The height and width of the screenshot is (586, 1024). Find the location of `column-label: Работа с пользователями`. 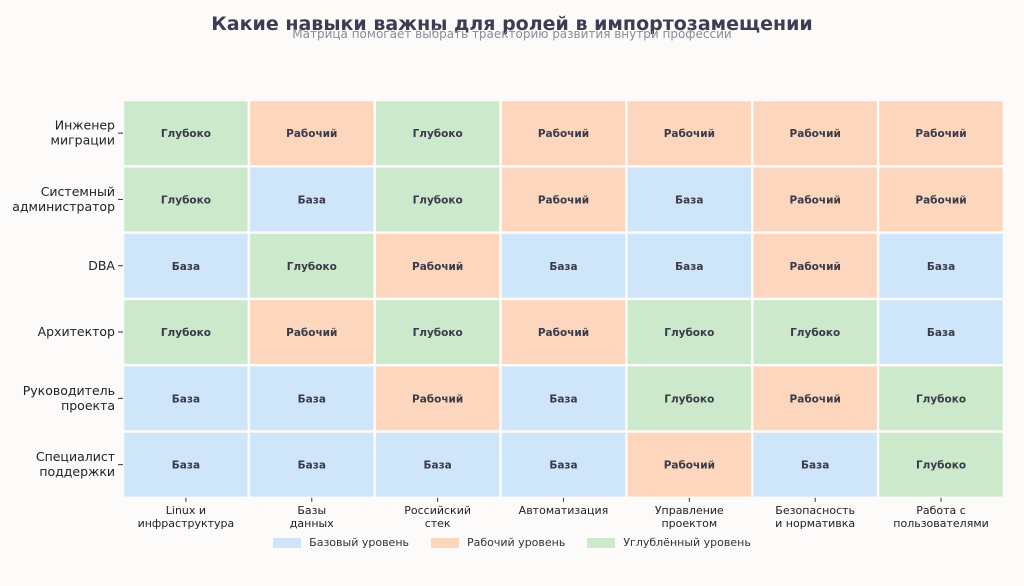

column-label: Работа с пользователями is located at coordinates (941, 517).